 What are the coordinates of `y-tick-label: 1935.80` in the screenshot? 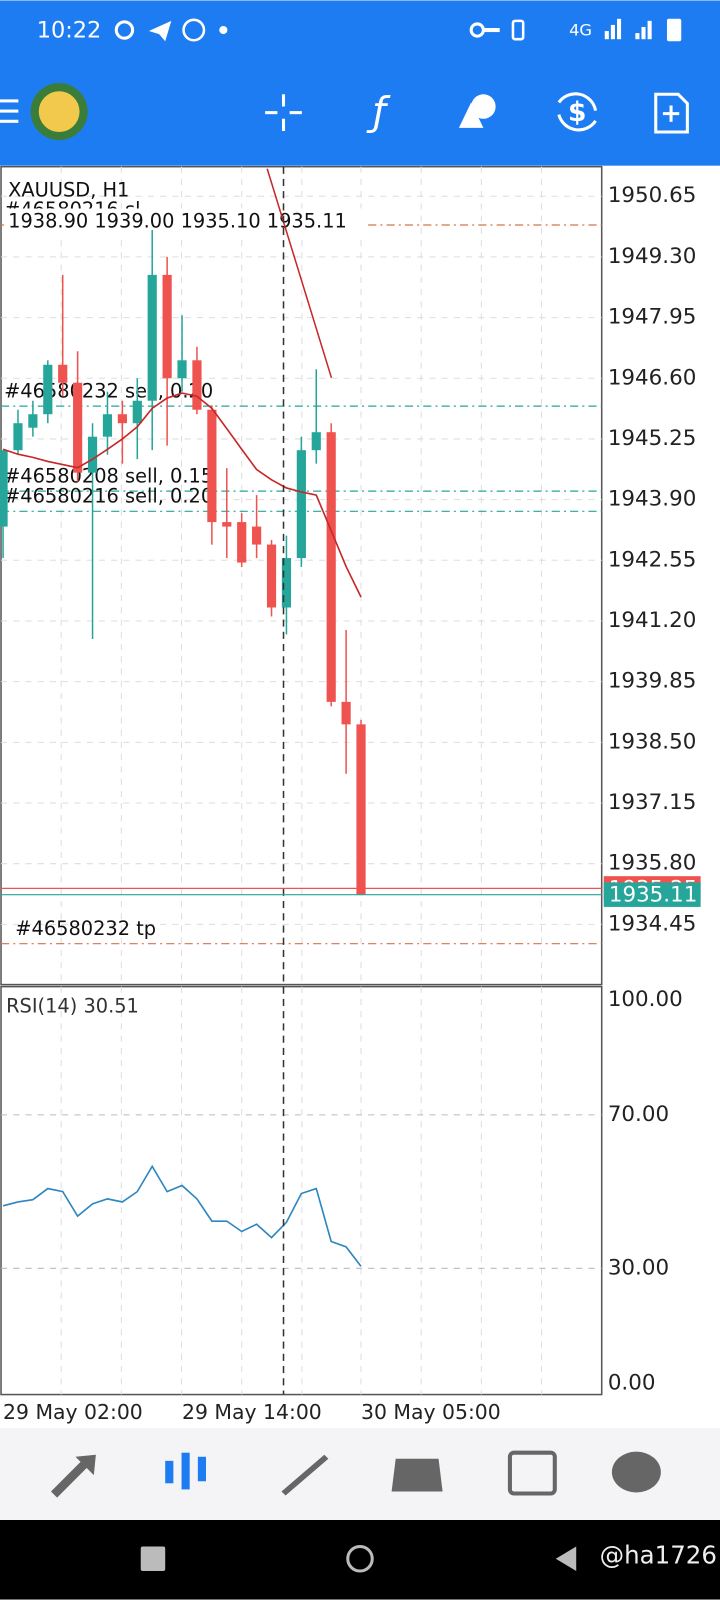 It's located at (652, 863).